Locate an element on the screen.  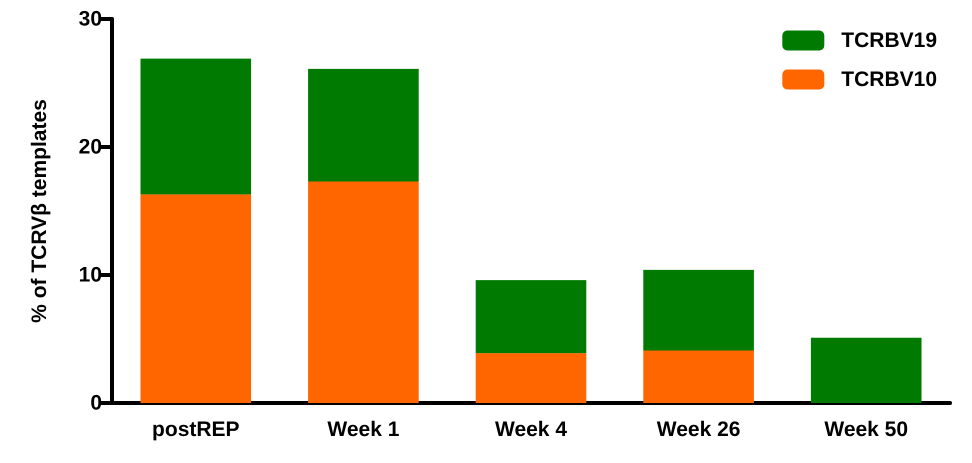
x-tick-label: Week 1 is located at coordinates (363, 429).